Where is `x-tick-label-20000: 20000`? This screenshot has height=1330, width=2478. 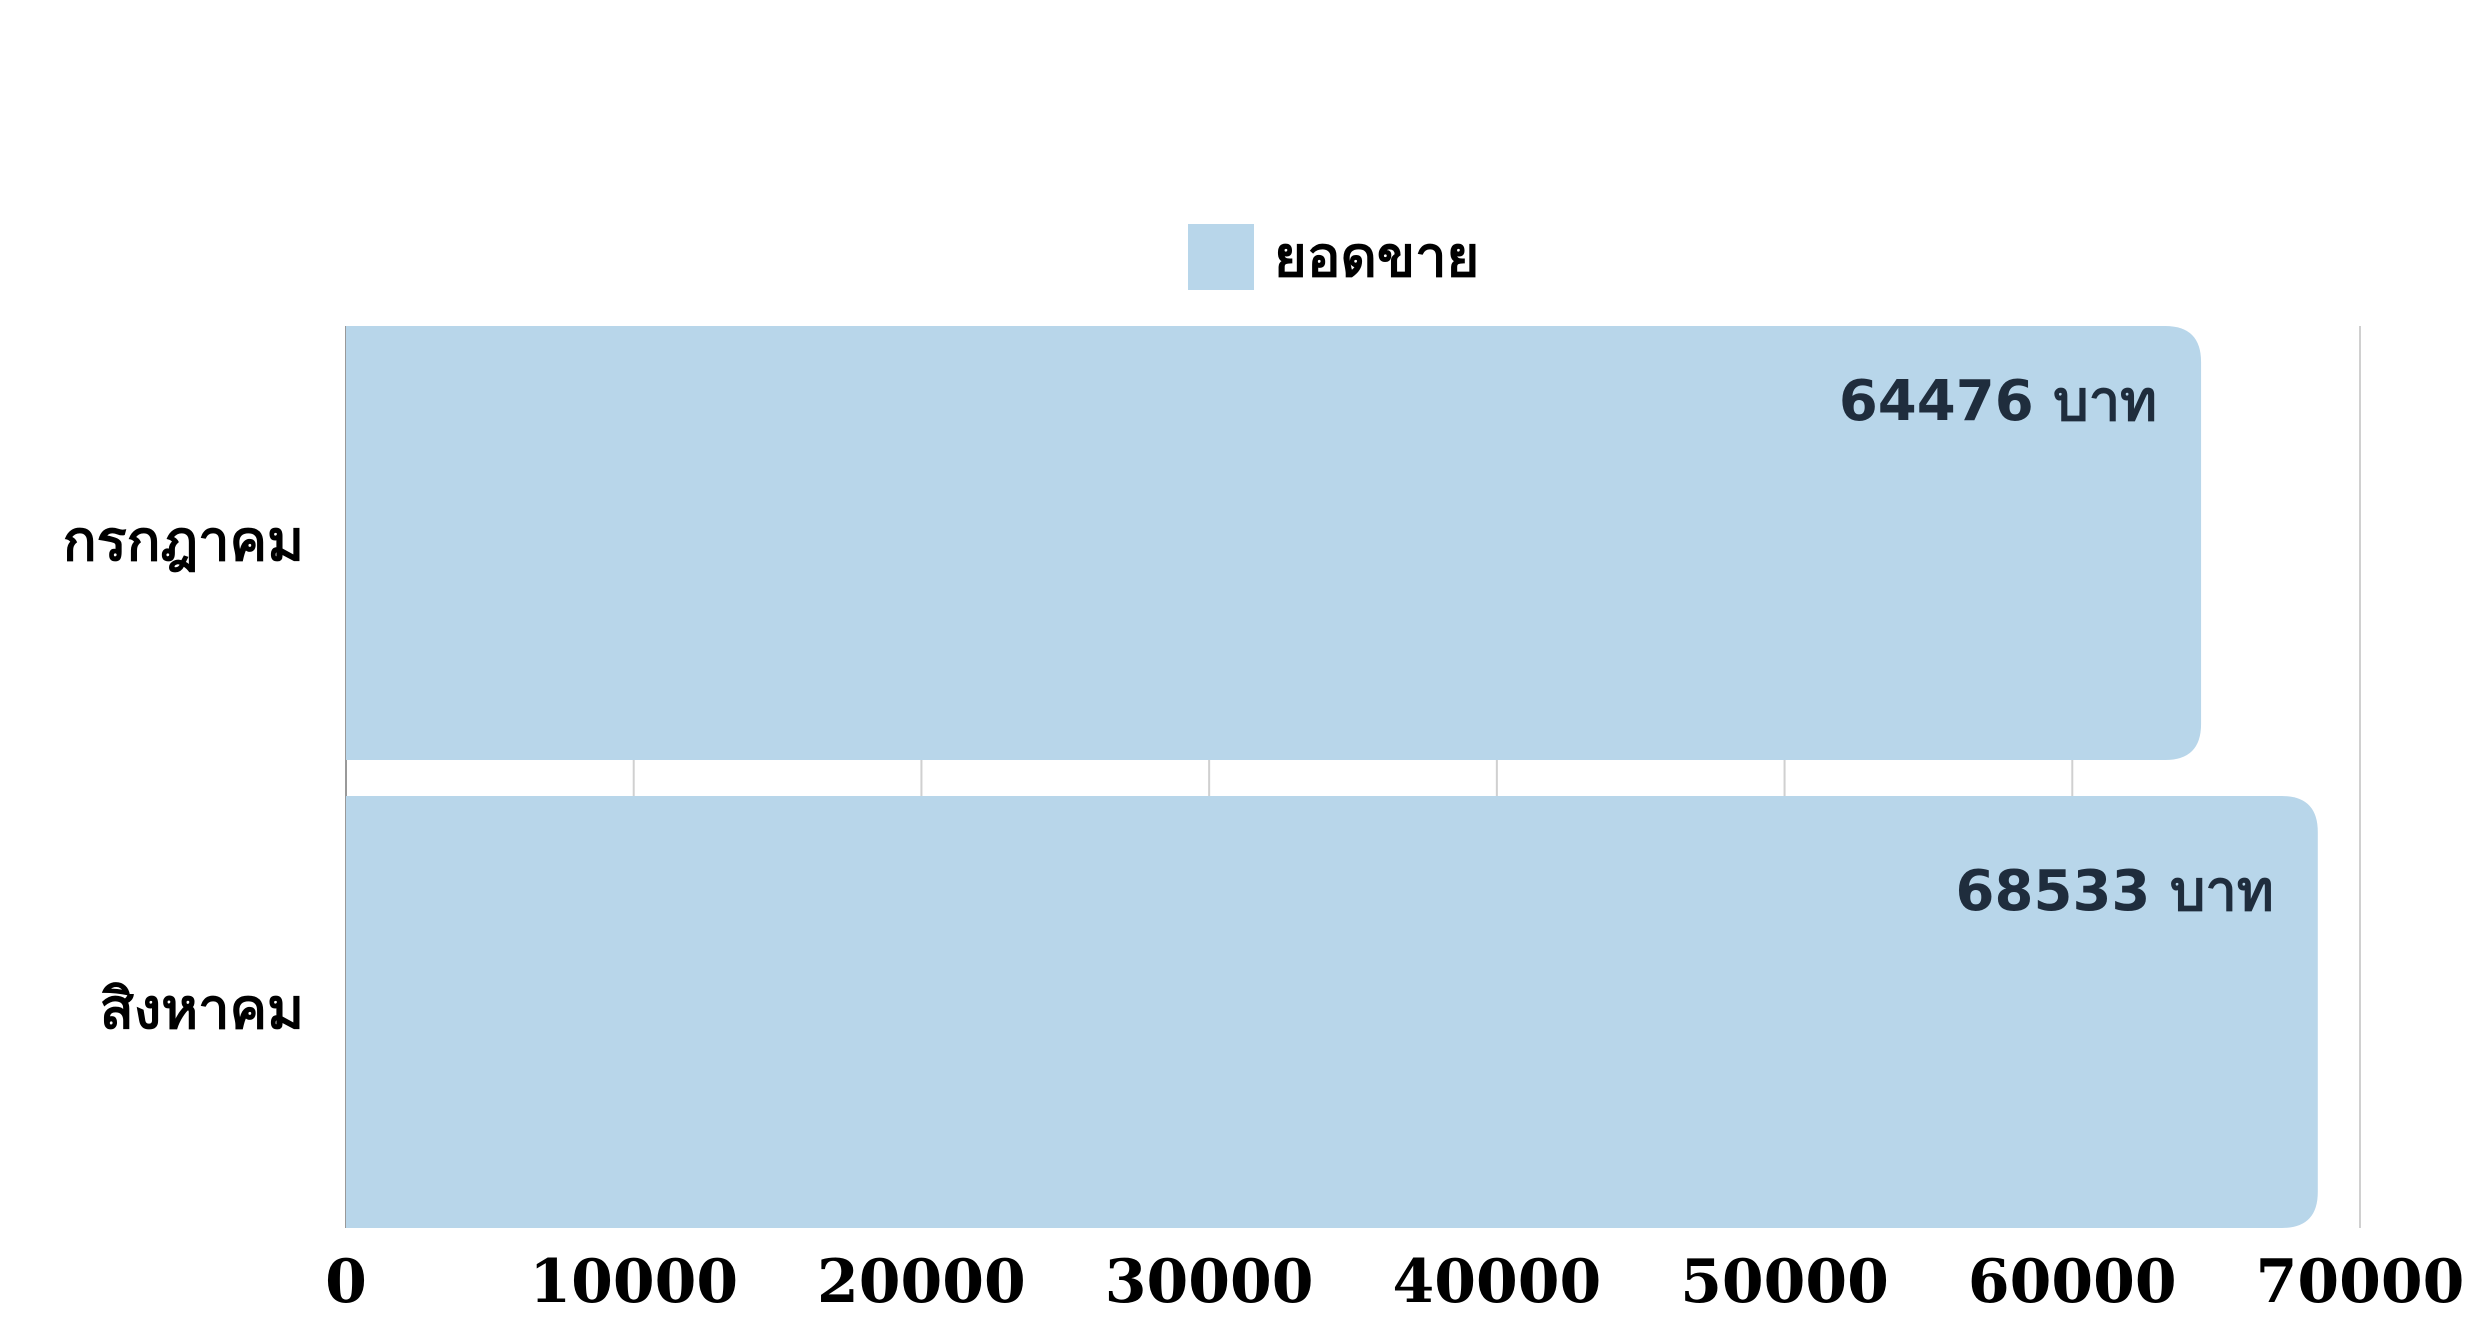
x-tick-label-20000: 20000 is located at coordinates (921, 1282).